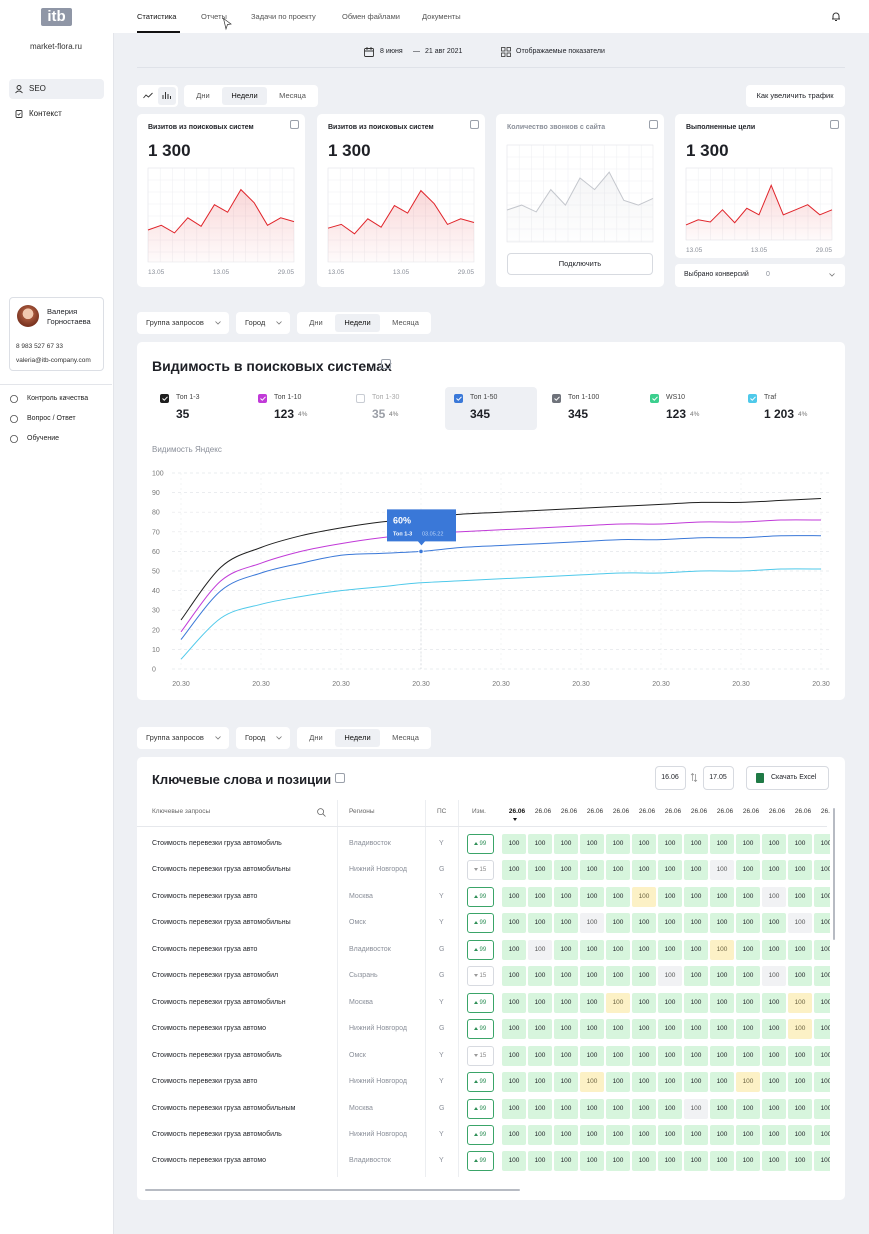  What do you see at coordinates (760, 778) in the screenshot?
I see `excel-icon` at bounding box center [760, 778].